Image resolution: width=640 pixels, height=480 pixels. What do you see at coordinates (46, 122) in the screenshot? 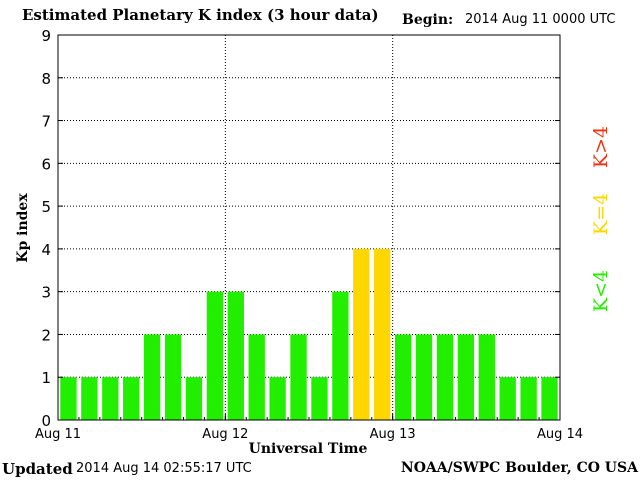
I see `y-tick-label: 7` at bounding box center [46, 122].